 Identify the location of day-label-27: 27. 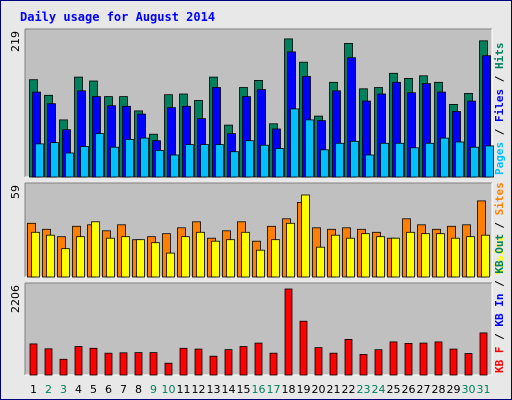
(424, 389).